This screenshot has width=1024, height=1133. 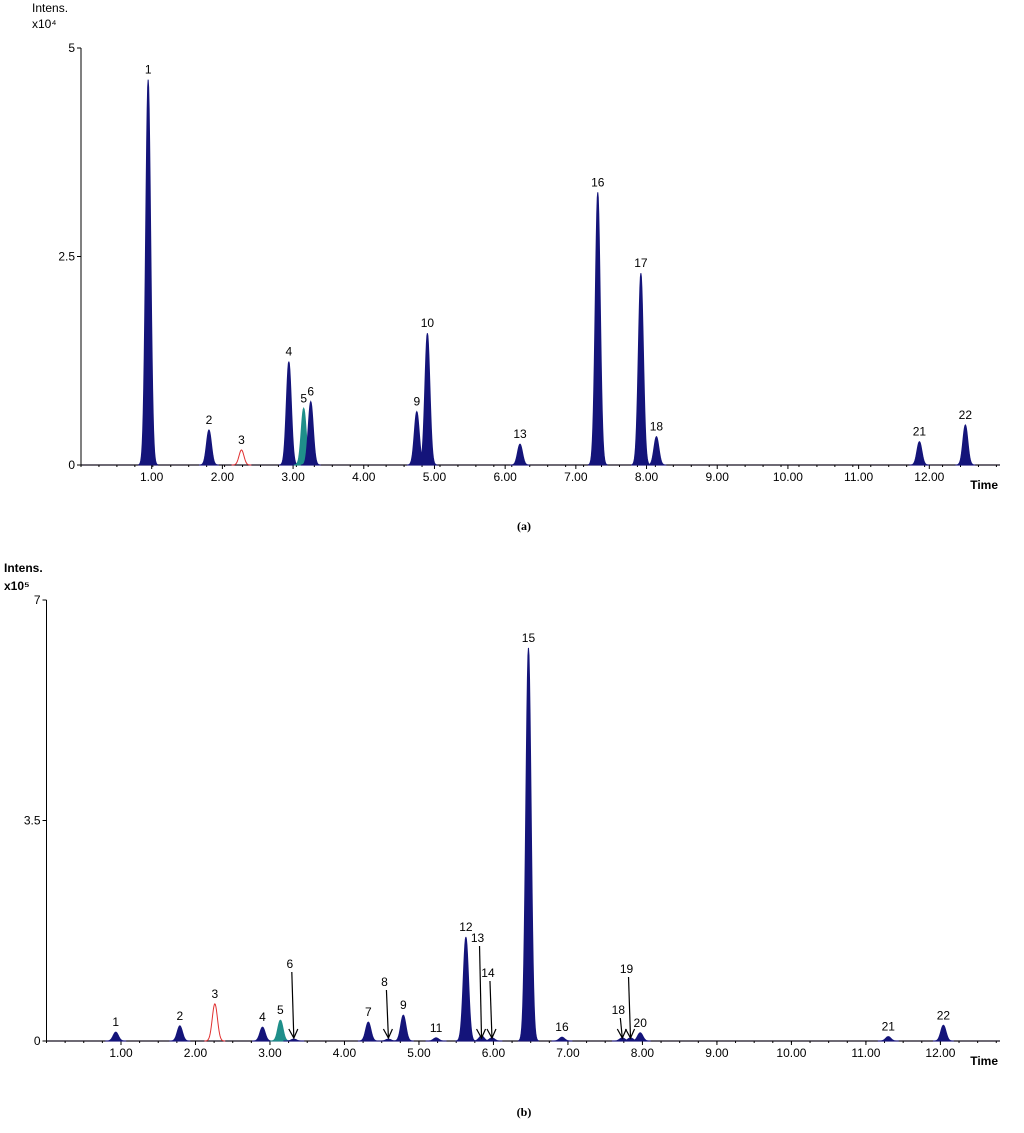 What do you see at coordinates (889, 1027) in the screenshot?
I see `peak-label: 21` at bounding box center [889, 1027].